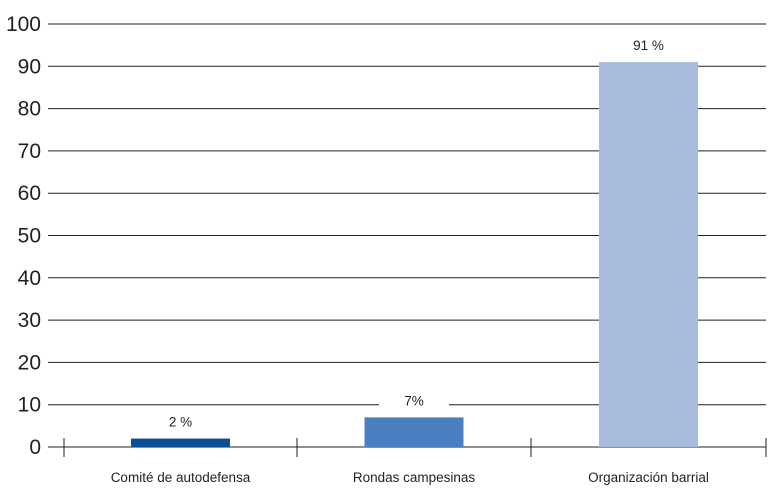 Image resolution: width=770 pixels, height=494 pixels. Describe the element at coordinates (29, 405) in the screenshot. I see `y-tick-label: 10` at that location.